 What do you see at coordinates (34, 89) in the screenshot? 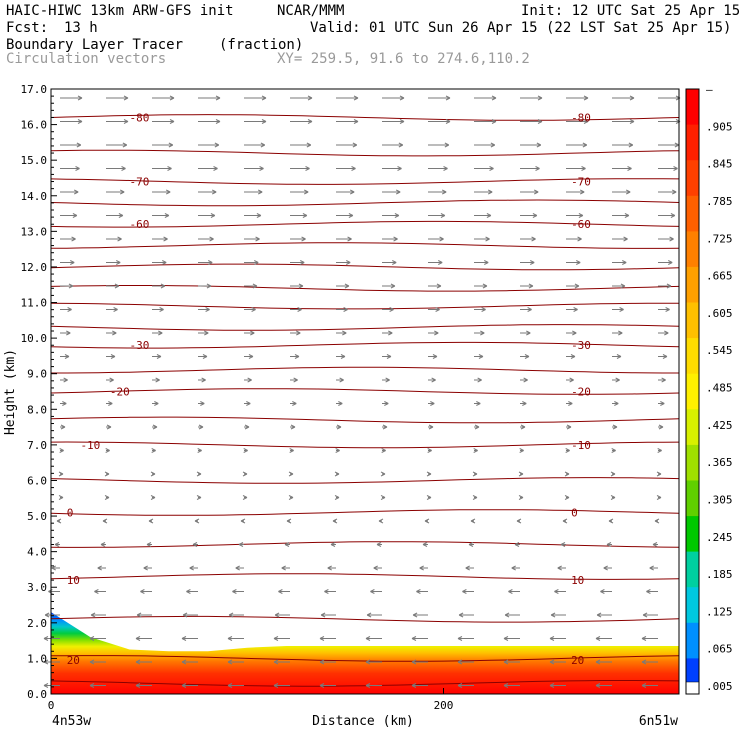
I see `y-tick-label: 17.0` at bounding box center [34, 89].